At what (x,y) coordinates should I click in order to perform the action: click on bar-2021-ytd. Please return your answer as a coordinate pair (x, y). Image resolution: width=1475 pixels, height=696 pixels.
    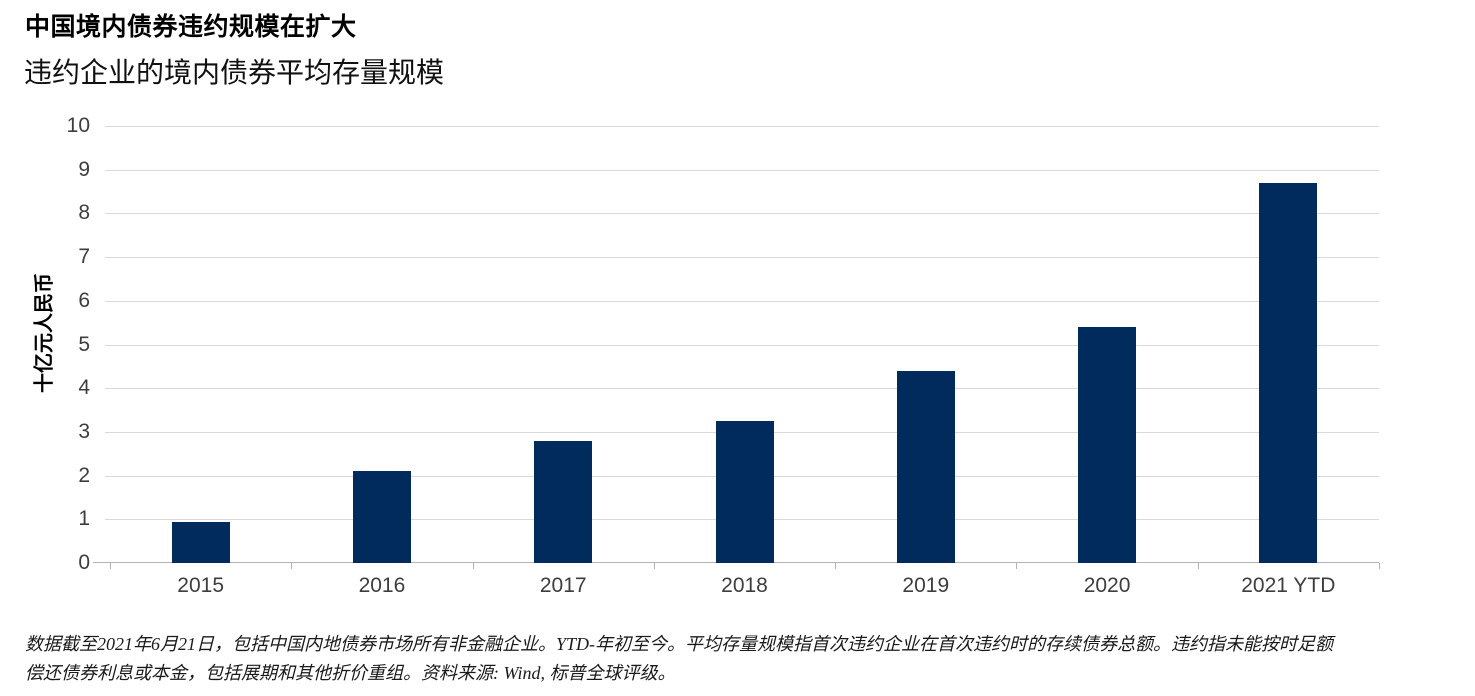
    Looking at the image, I should click on (1288, 372).